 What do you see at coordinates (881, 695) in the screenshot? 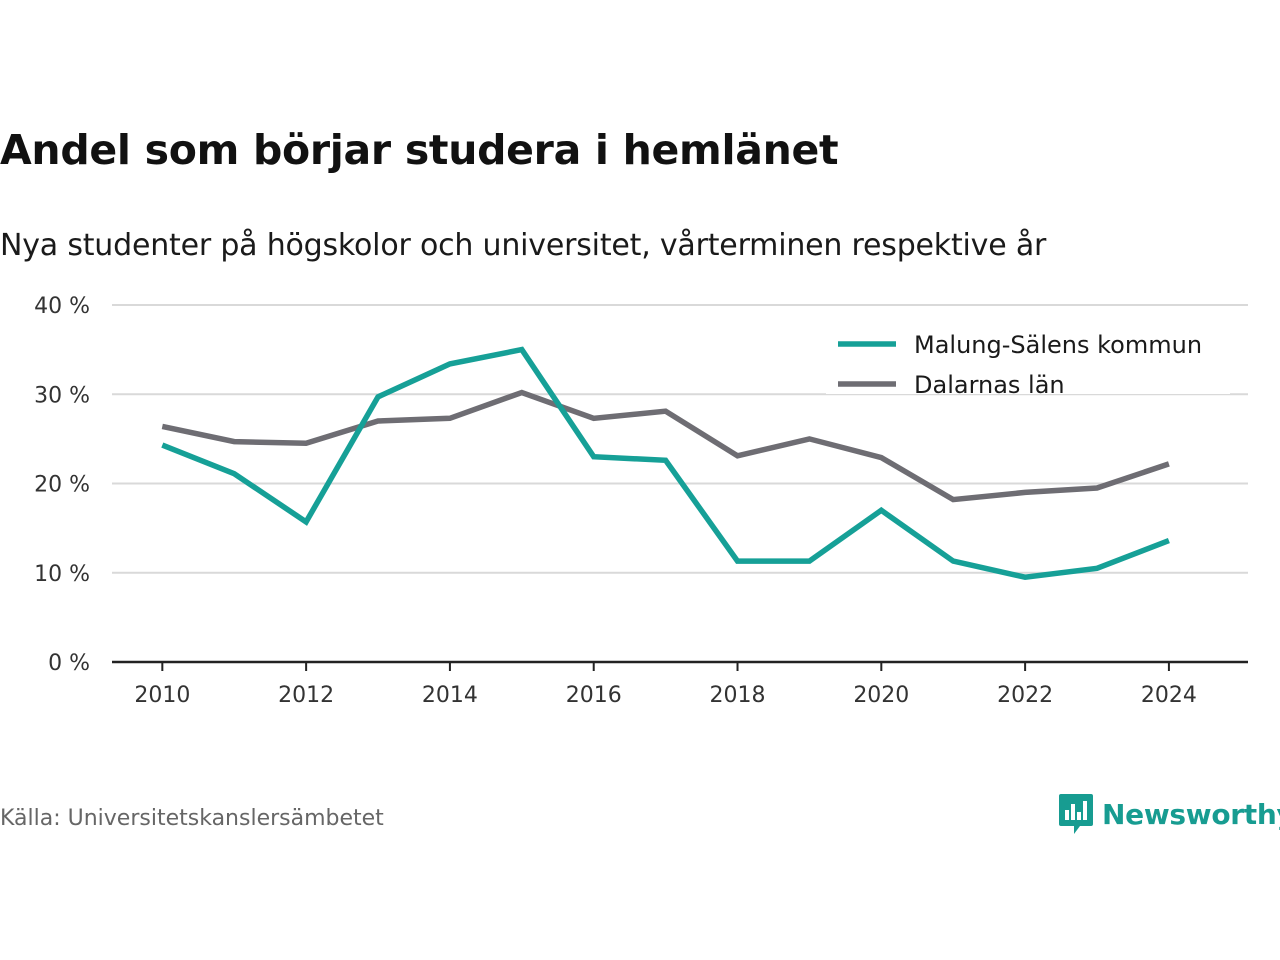
I see `x-tick-label: 2020` at bounding box center [881, 695].